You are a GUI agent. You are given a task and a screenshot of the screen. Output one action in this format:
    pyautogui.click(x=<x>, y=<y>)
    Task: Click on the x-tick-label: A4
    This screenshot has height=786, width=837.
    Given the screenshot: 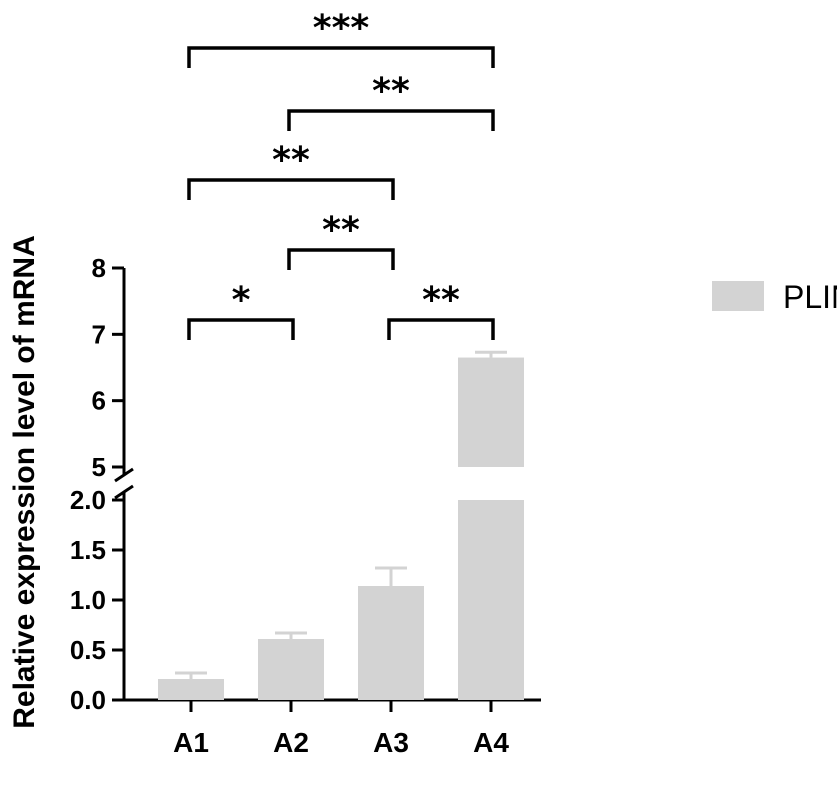 What is the action you would take?
    pyautogui.click(x=491, y=742)
    